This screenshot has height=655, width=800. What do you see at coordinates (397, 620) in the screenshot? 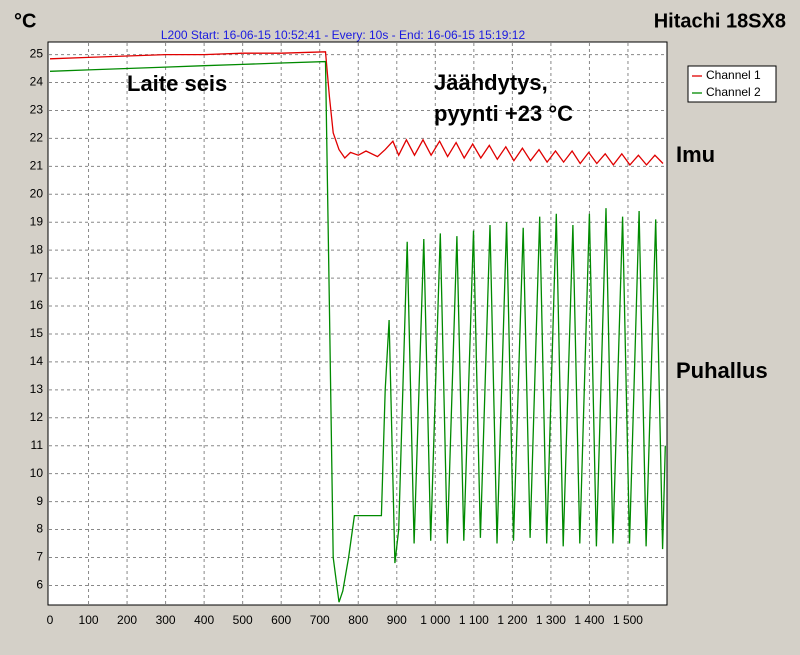
I see `x-tick-label: 900` at bounding box center [397, 620].